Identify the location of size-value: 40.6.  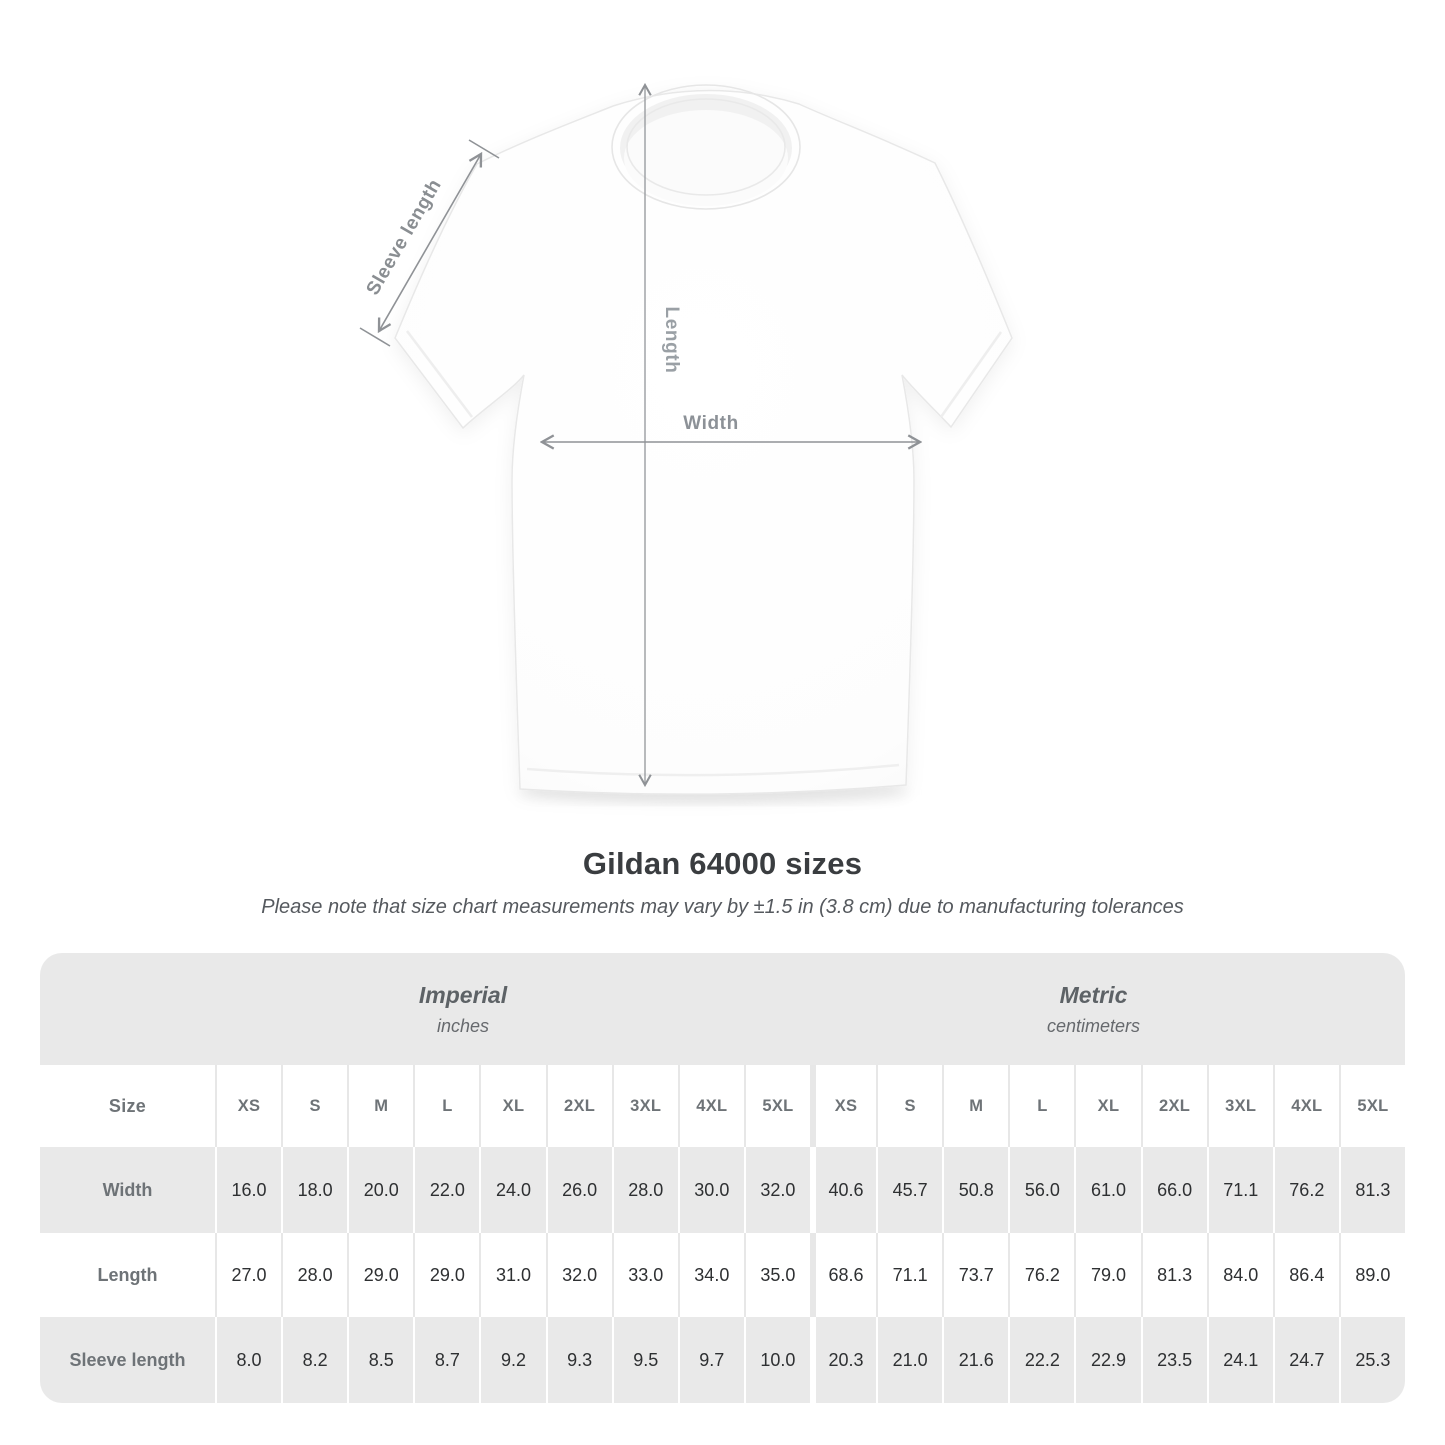
(843, 1190).